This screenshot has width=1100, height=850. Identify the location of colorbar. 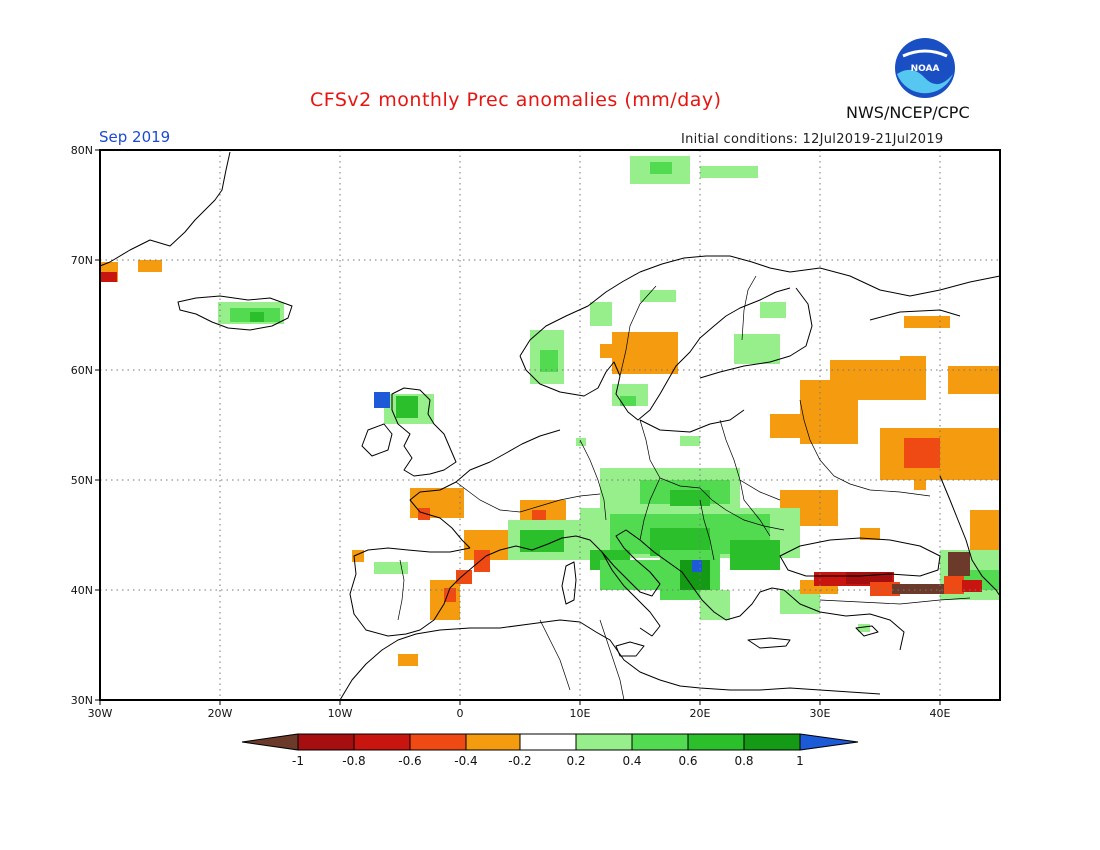
(550, 742).